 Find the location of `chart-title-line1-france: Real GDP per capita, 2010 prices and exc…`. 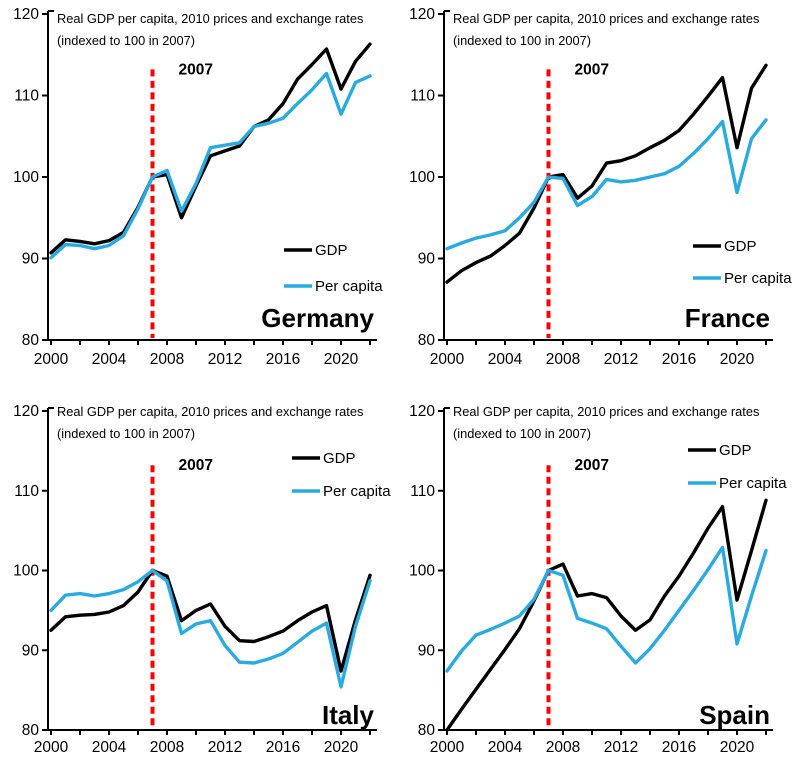

chart-title-line1-france: Real GDP per capita, 2010 prices and exc… is located at coordinates (606, 18).